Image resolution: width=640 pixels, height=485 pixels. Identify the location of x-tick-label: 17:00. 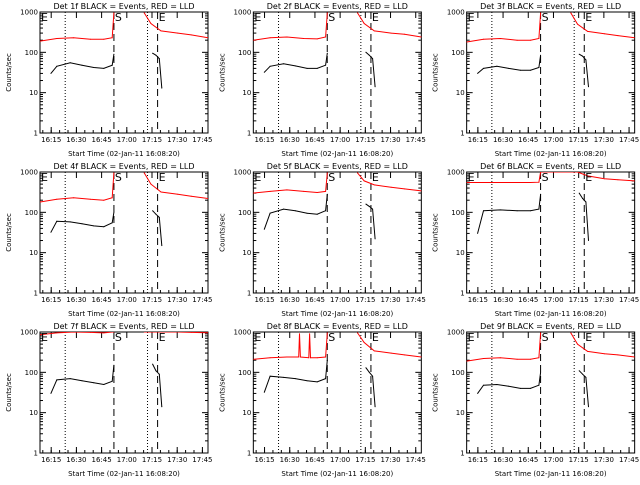
(340, 140).